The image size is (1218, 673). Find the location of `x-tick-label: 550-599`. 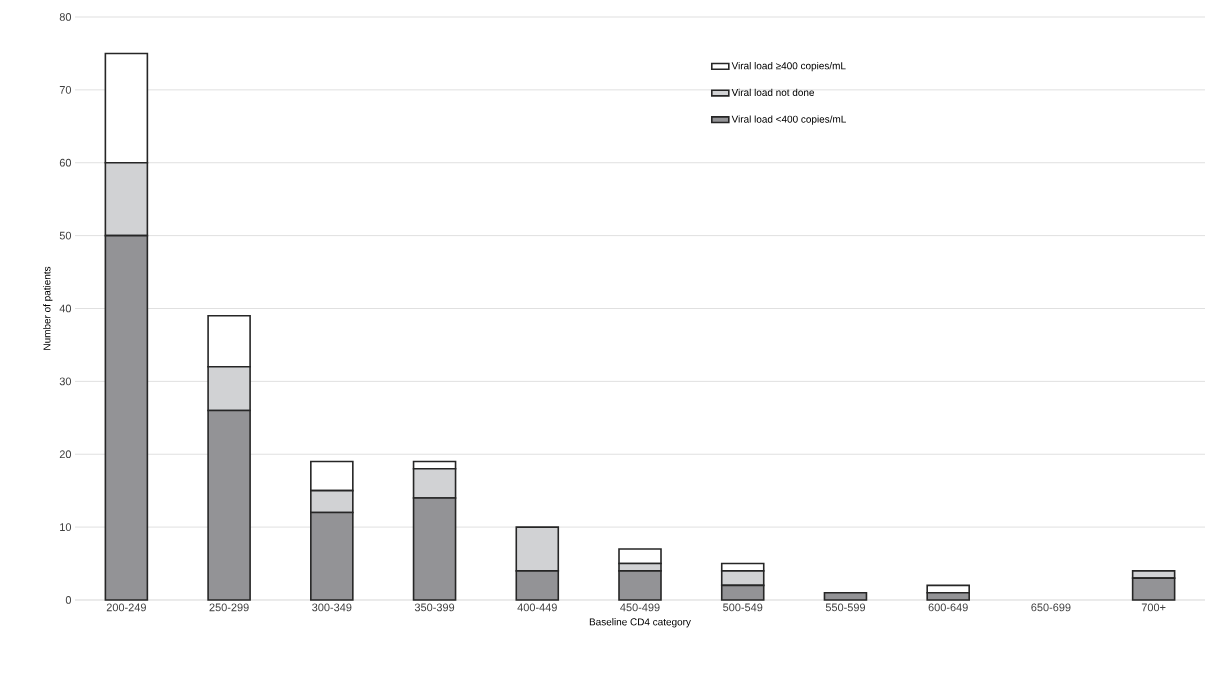

x-tick-label: 550-599 is located at coordinates (845, 607).